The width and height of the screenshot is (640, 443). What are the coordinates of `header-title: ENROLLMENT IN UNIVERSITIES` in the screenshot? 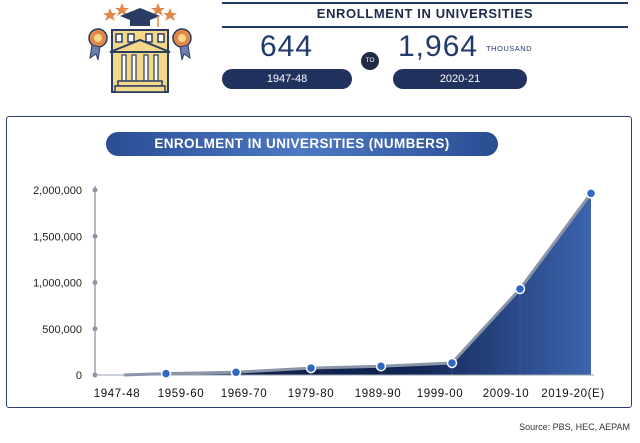 It's located at (425, 13).